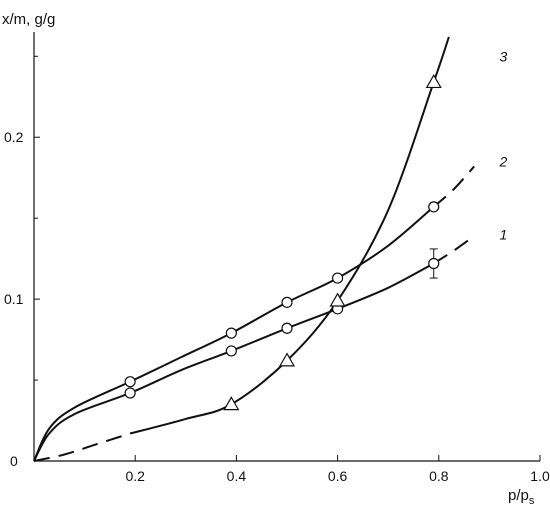 Image resolution: width=550 pixels, height=515 pixels. What do you see at coordinates (14, 299) in the screenshot?
I see `y-tick-label: 0.1` at bounding box center [14, 299].